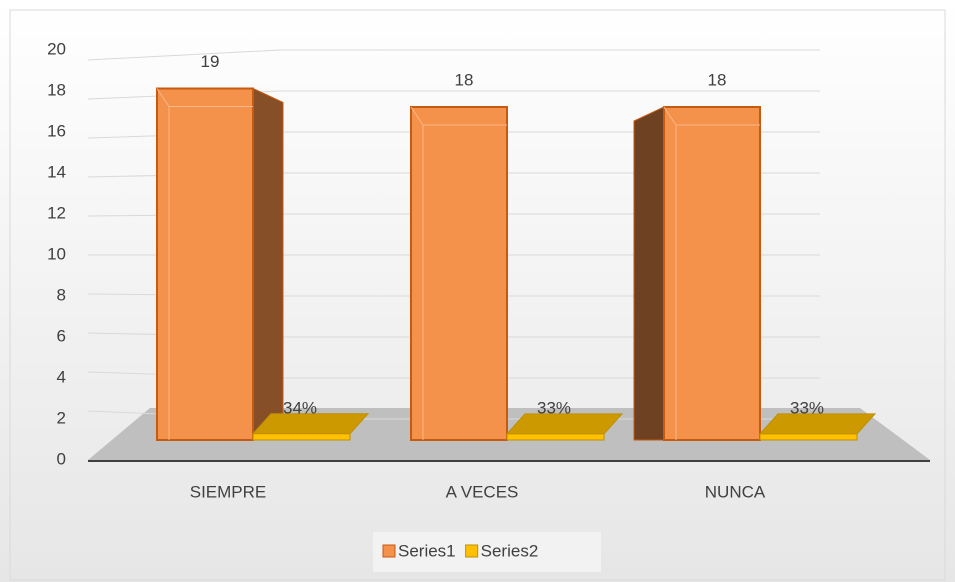  I want to click on legend-label: Series2, so click(510, 550).